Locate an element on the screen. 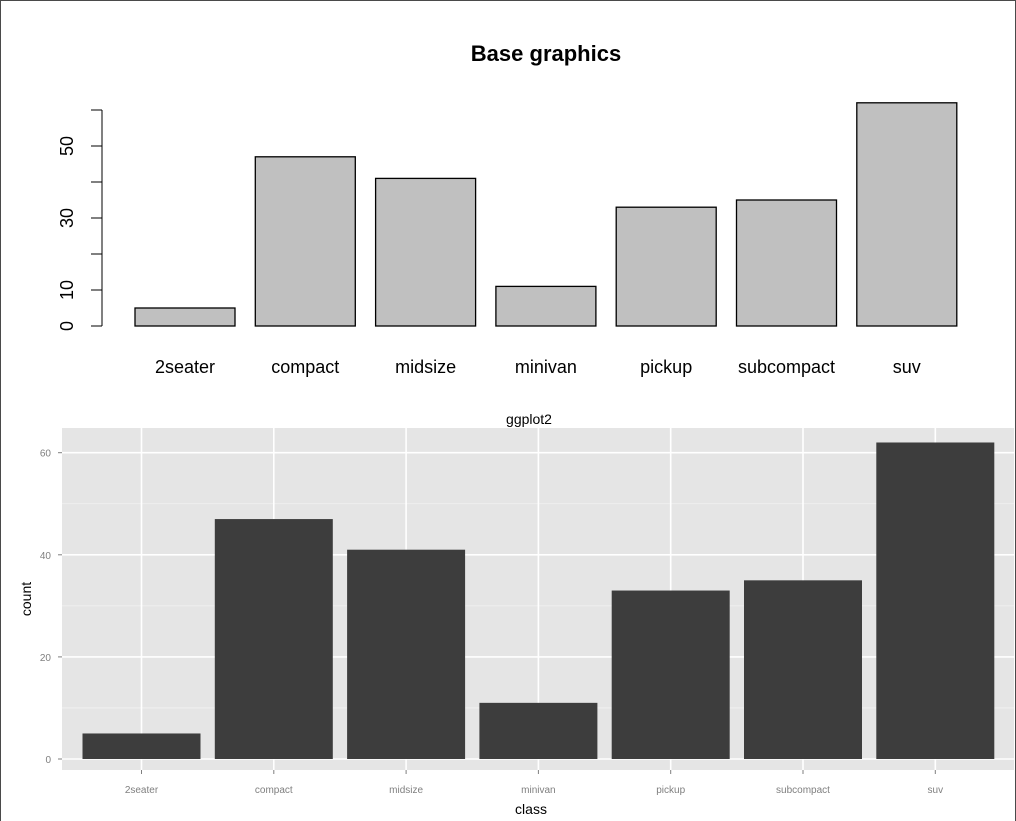 This screenshot has height=821, width=1016. base-bar-subcompact is located at coordinates (786, 263).